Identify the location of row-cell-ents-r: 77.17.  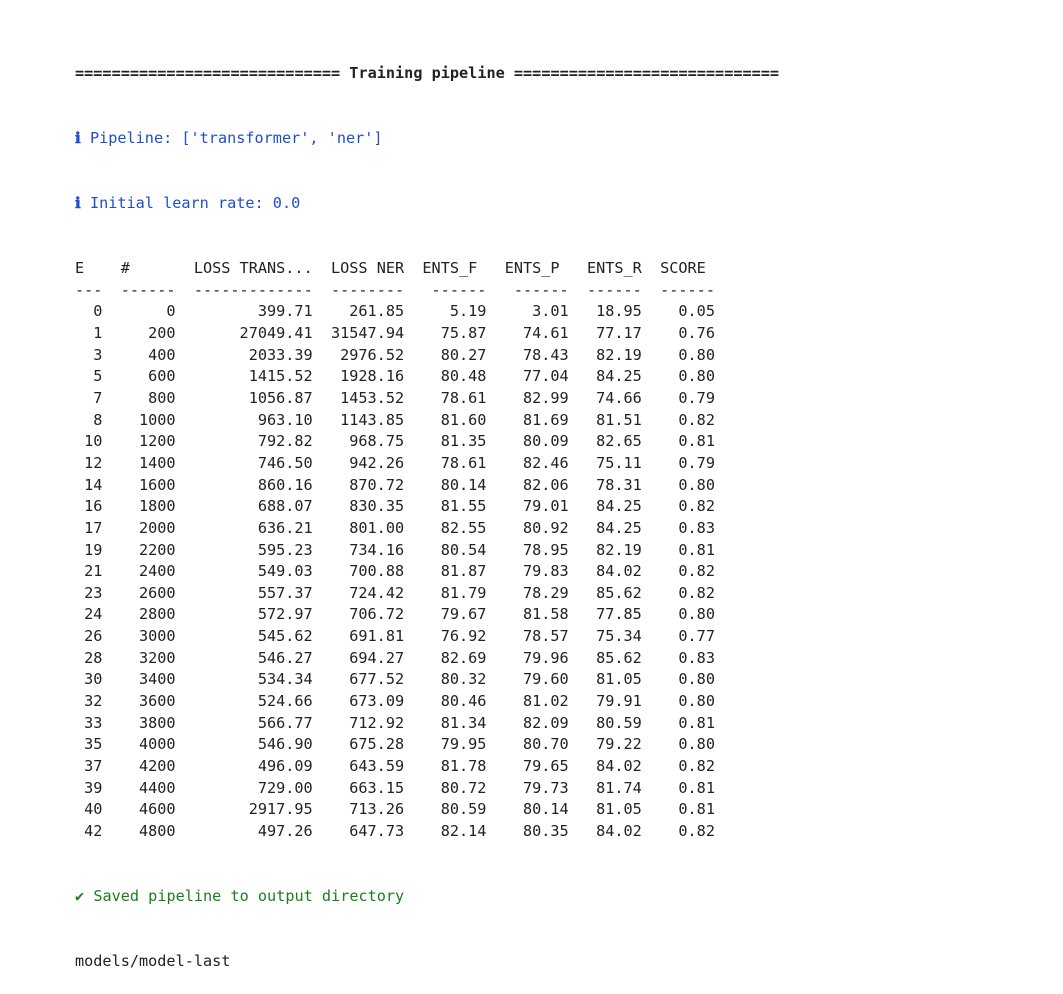
(619, 333).